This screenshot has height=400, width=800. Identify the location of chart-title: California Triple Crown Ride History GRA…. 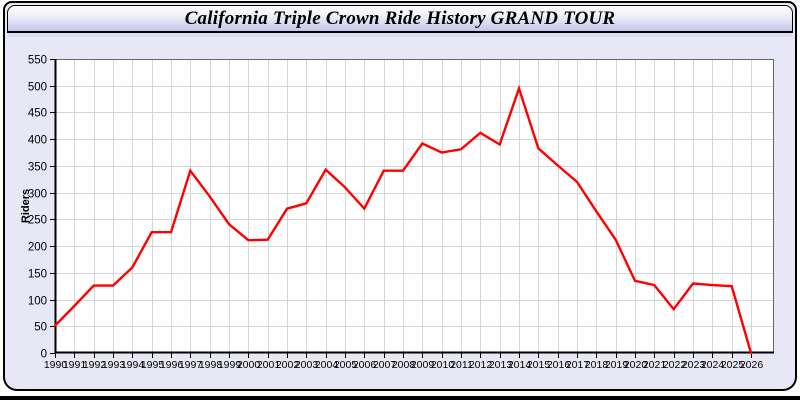
(400, 18).